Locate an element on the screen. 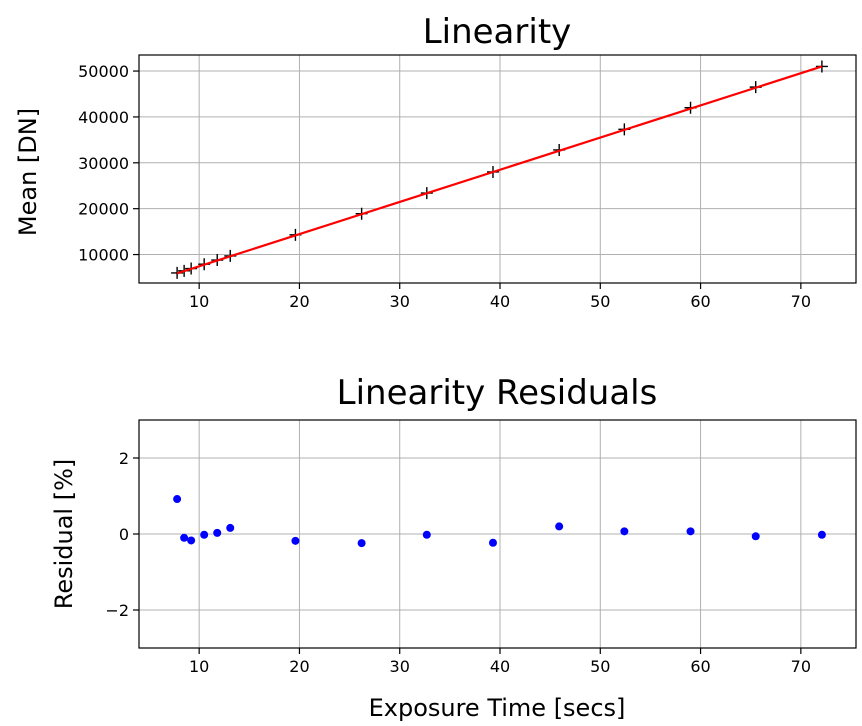  residuals-ylabel: Residual [%] is located at coordinates (64, 534).